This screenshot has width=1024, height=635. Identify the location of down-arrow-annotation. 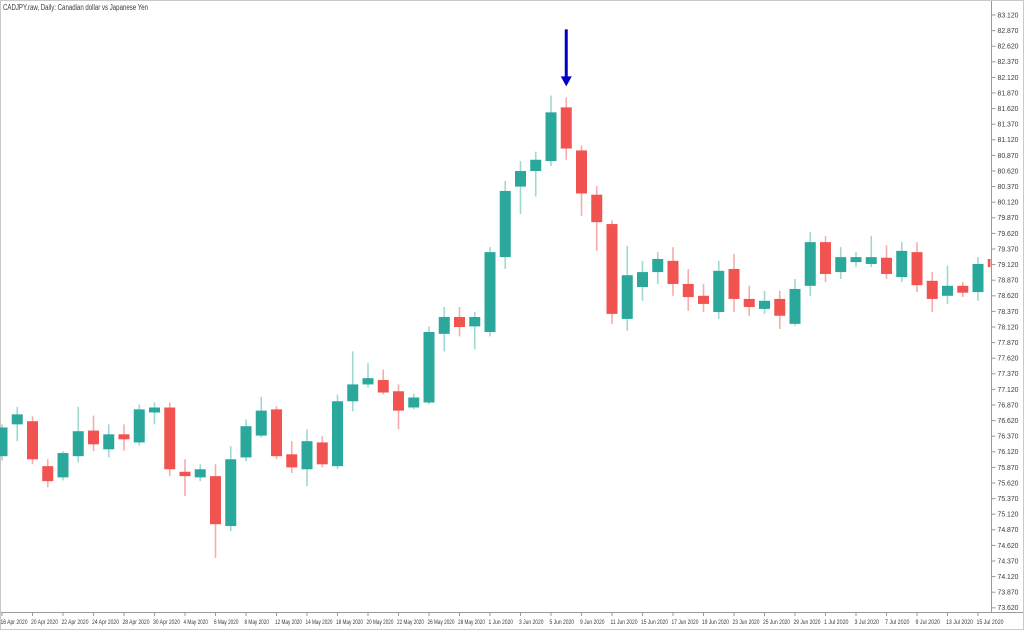
(566, 58).